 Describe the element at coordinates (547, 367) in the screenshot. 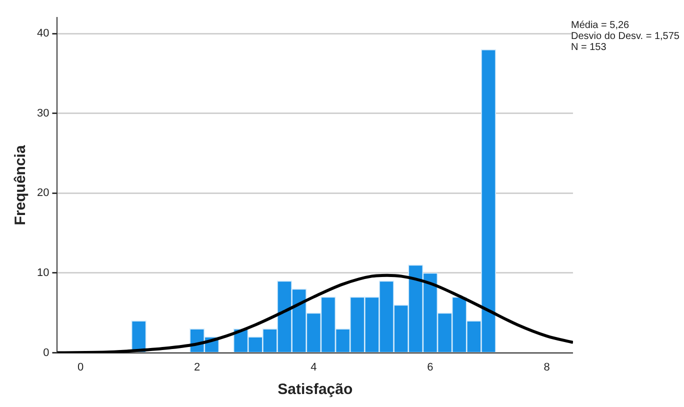

I see `x-tick-label: 8` at that location.